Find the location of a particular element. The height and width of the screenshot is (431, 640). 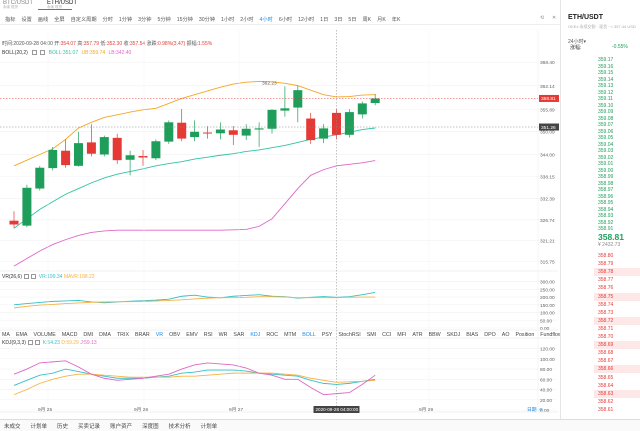

ask-row: 359.10 is located at coordinates (606, 105).